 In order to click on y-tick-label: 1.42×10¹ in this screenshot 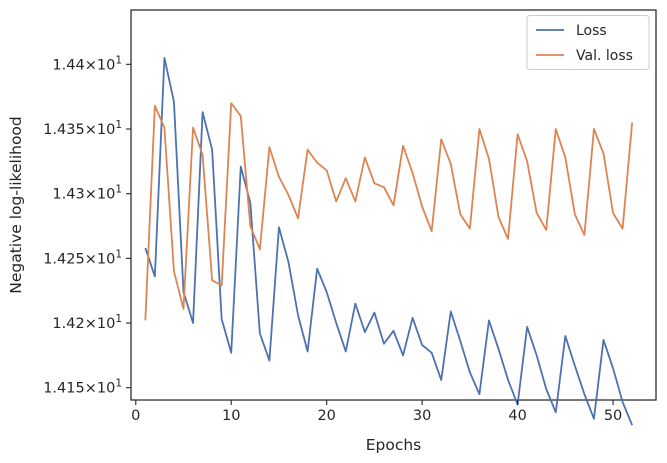, I will do `click(87, 322)`.